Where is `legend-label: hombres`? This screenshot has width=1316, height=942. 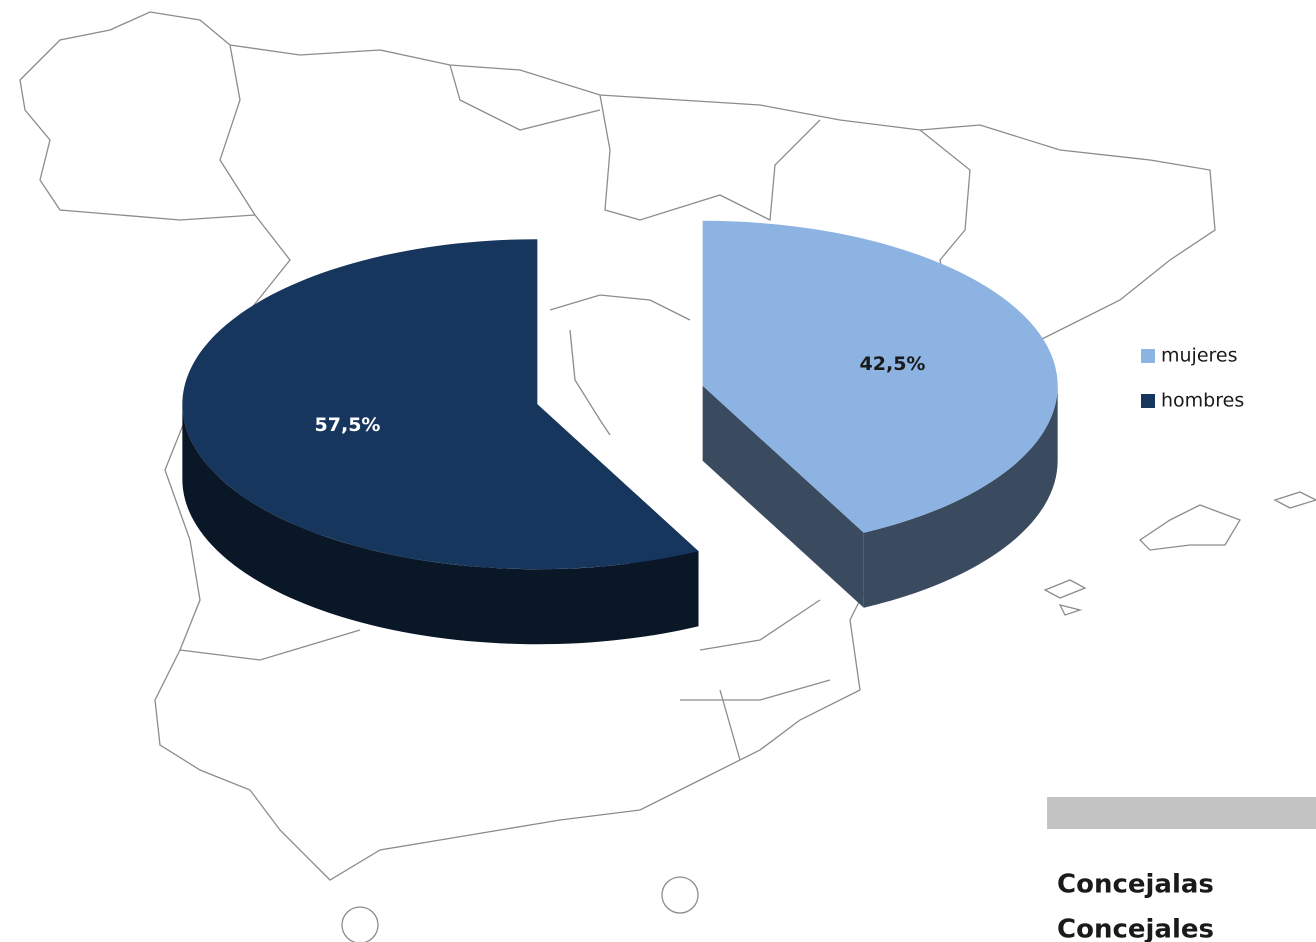 legend-label: hombres is located at coordinates (1202, 401).